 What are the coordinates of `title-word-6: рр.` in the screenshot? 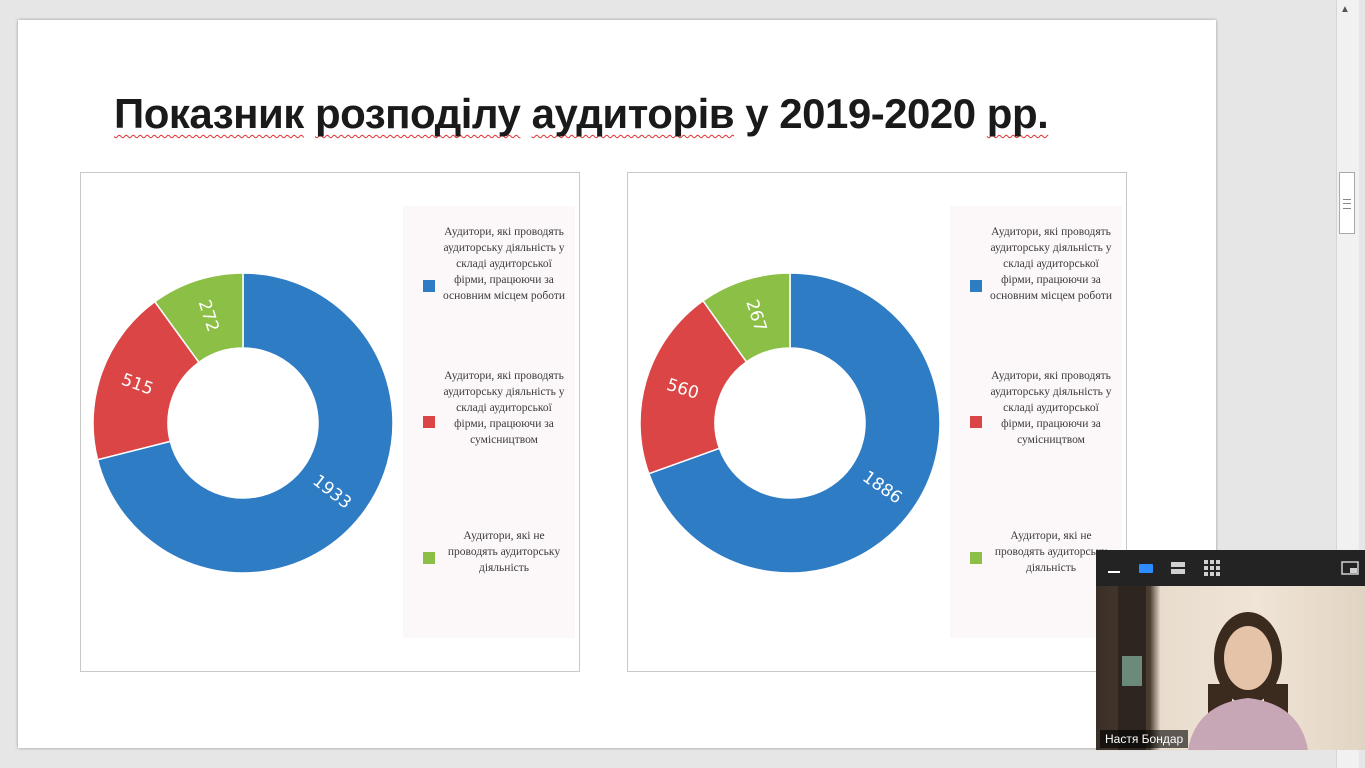 It's located at (1017, 113).